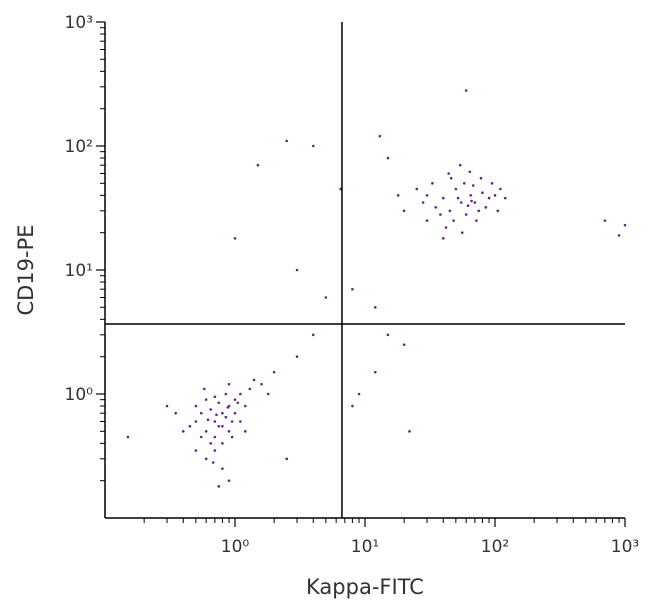 The width and height of the screenshot is (650, 615). Describe the element at coordinates (79, 23) in the screenshot. I see `y-tick-label: 10³` at that location.